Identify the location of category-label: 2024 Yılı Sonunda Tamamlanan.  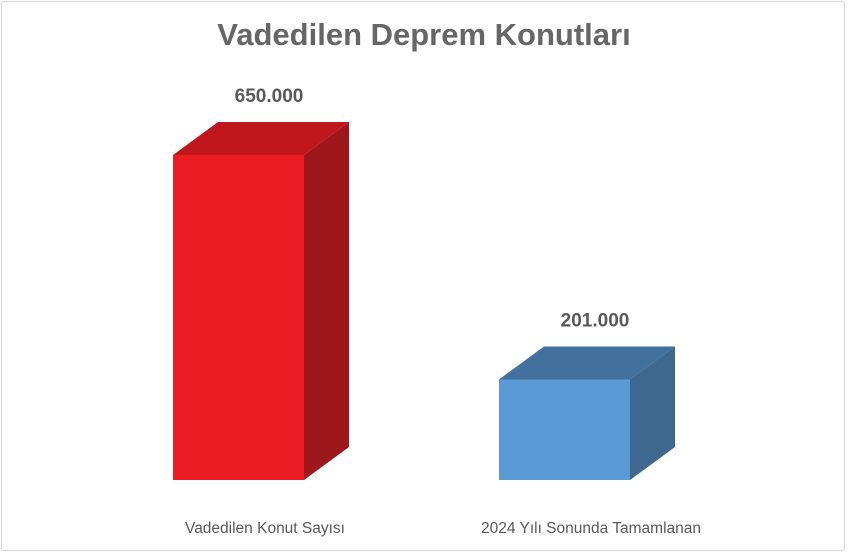
(591, 528).